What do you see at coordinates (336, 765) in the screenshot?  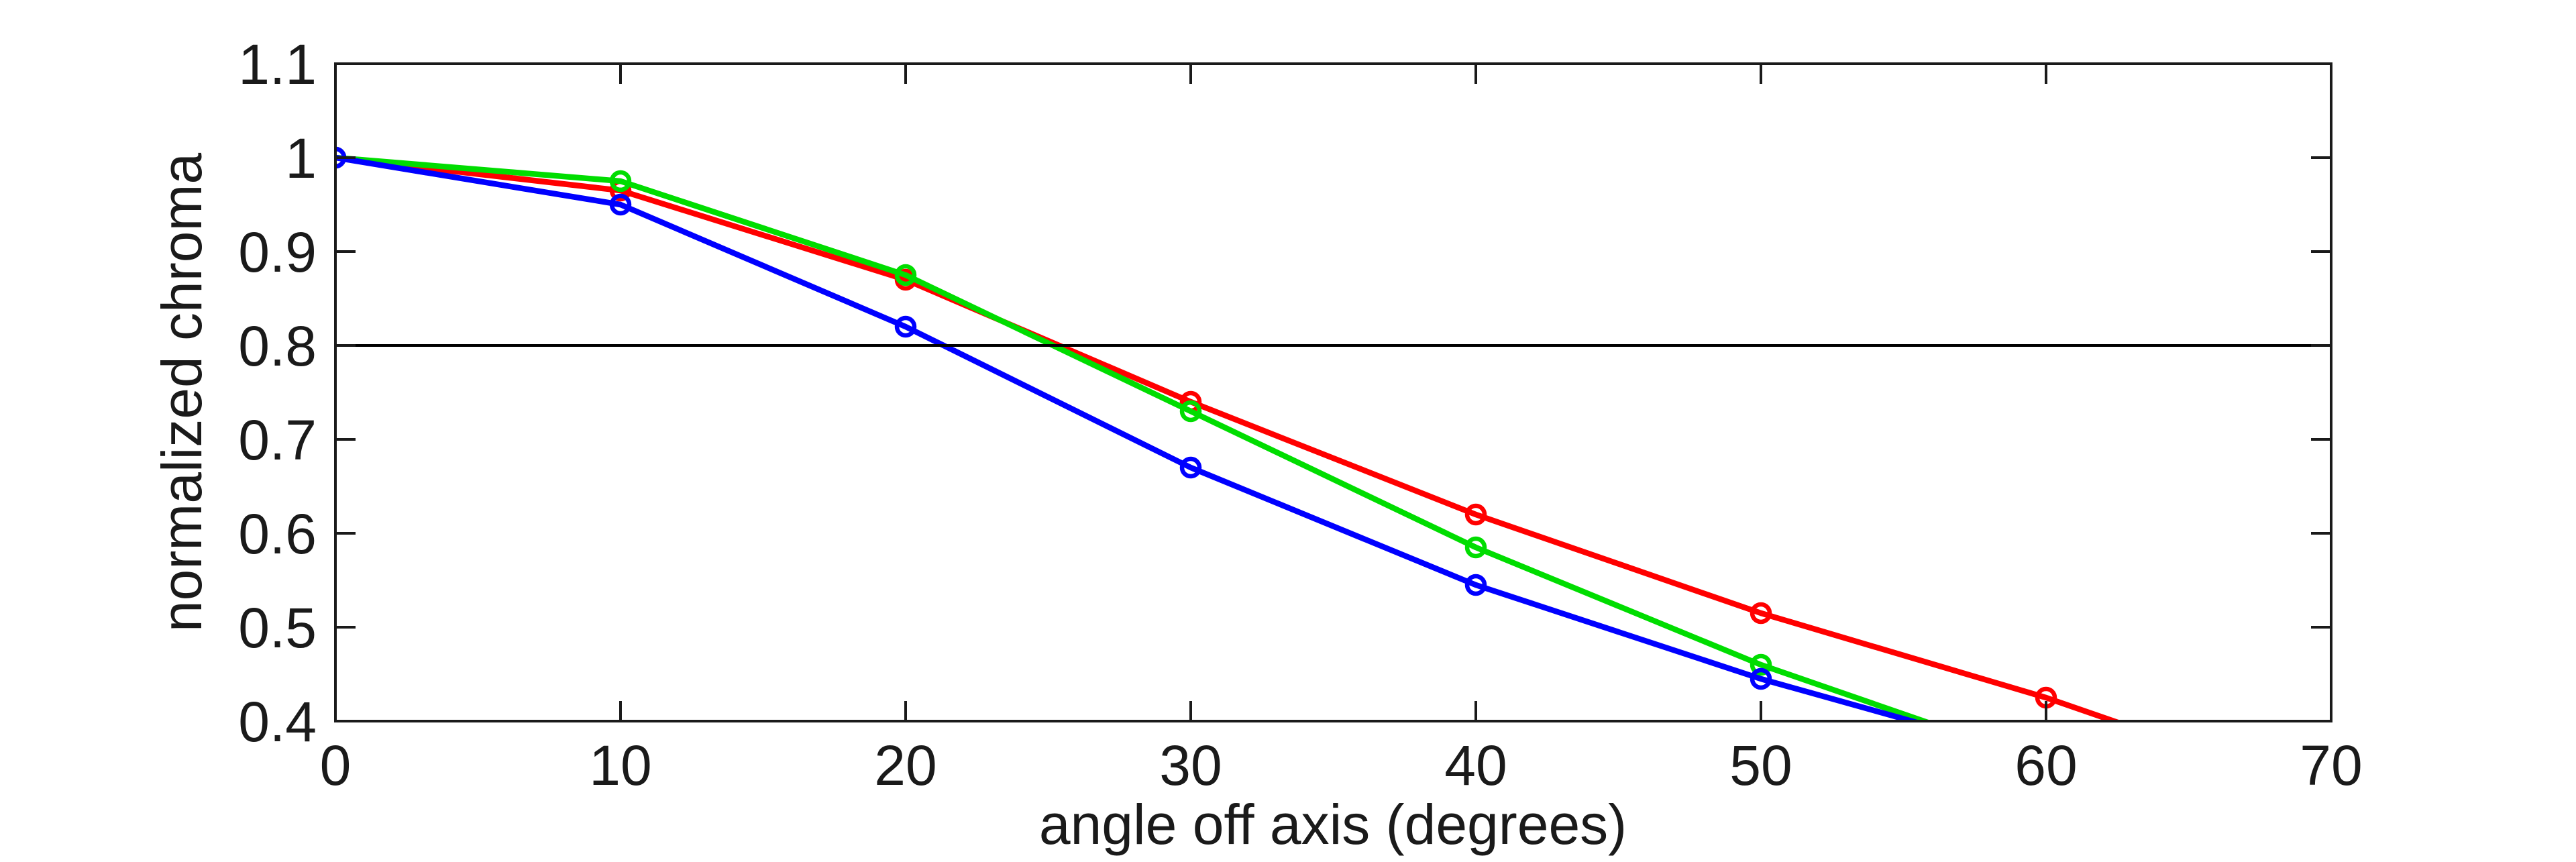 I see `x-tick-label-0: 0` at bounding box center [336, 765].